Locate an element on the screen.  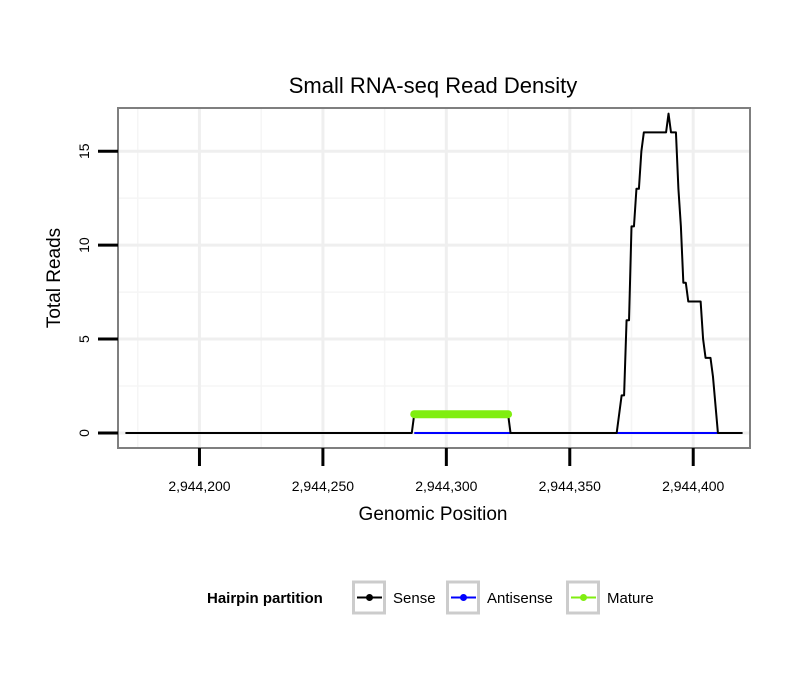
x-tick-label: 2,944,300 is located at coordinates (446, 486).